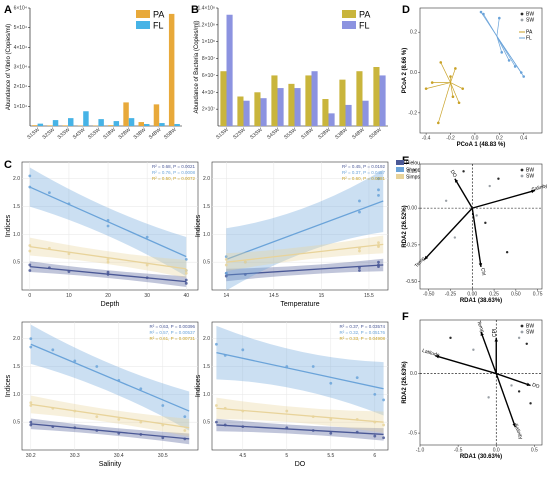 The image size is (550, 478). I want to click on x-tick-label: 14, so click(226, 296).